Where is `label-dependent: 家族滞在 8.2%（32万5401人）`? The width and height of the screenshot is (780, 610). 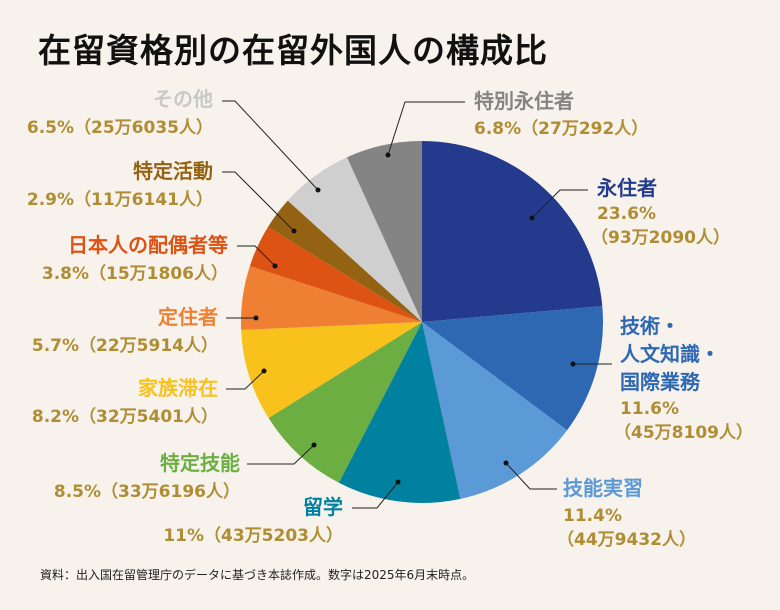 label-dependent: 家族滞在 8.2%（32万5401人） is located at coordinates (125, 402).